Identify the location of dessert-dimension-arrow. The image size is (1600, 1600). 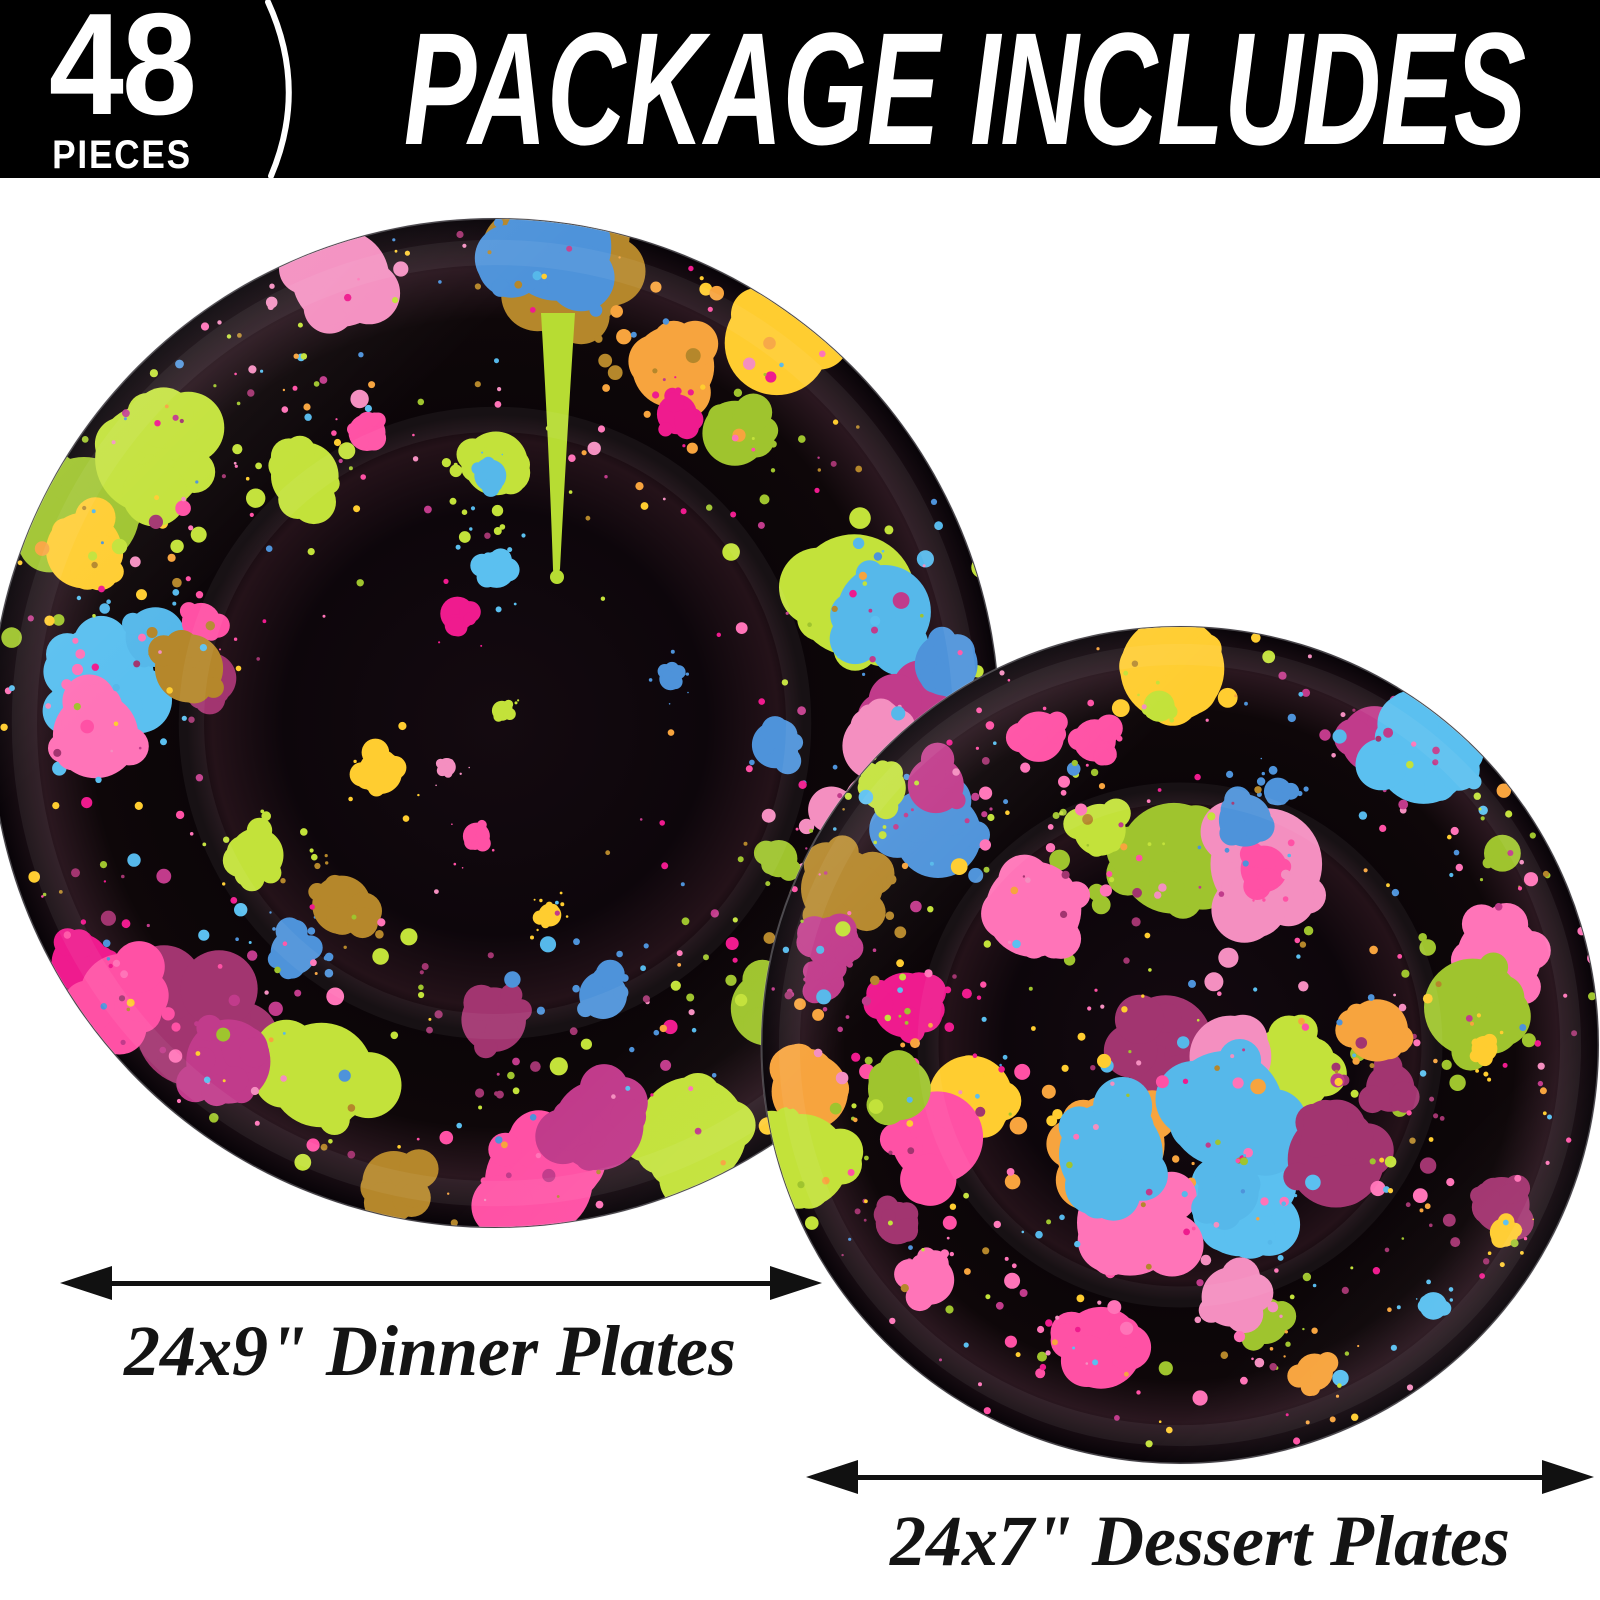
(1200, 1477).